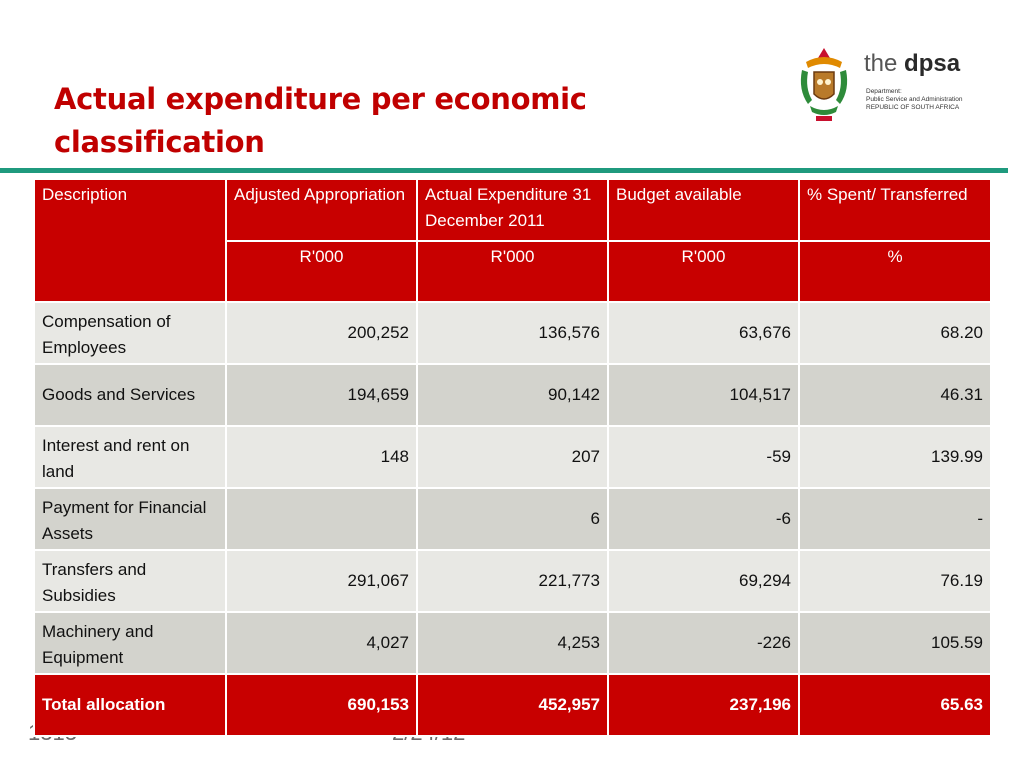 The width and height of the screenshot is (1024, 768). Describe the element at coordinates (321, 581) in the screenshot. I see `row-adjusted: 291,067` at that location.